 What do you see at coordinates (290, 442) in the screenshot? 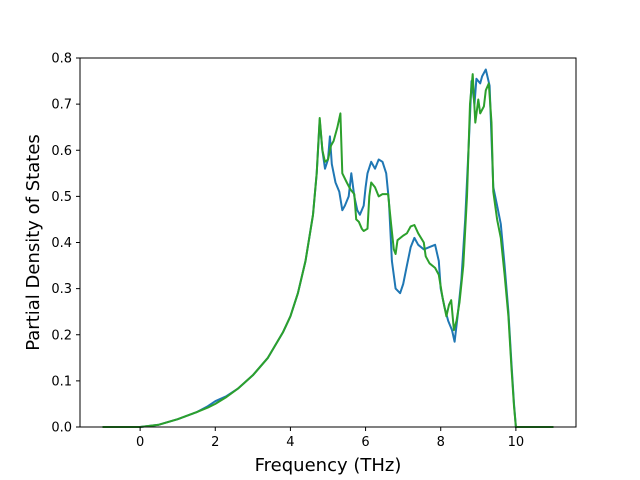
I see `x-tick-label: 4` at bounding box center [290, 442].